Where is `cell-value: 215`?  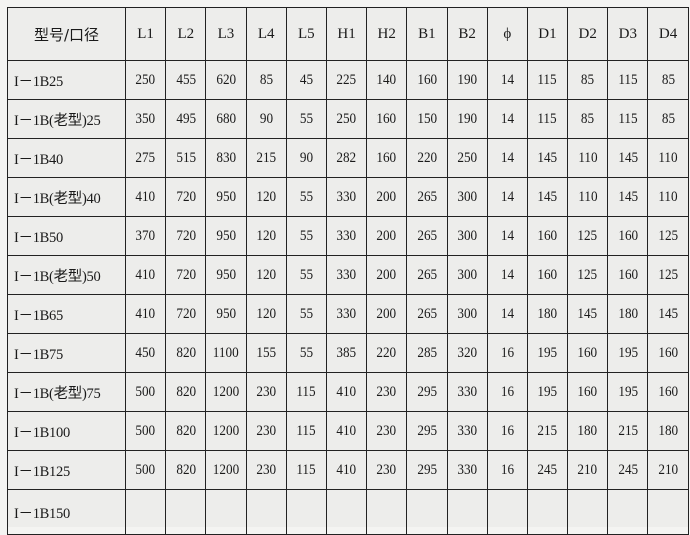
cell-value: 215 is located at coordinates (547, 430).